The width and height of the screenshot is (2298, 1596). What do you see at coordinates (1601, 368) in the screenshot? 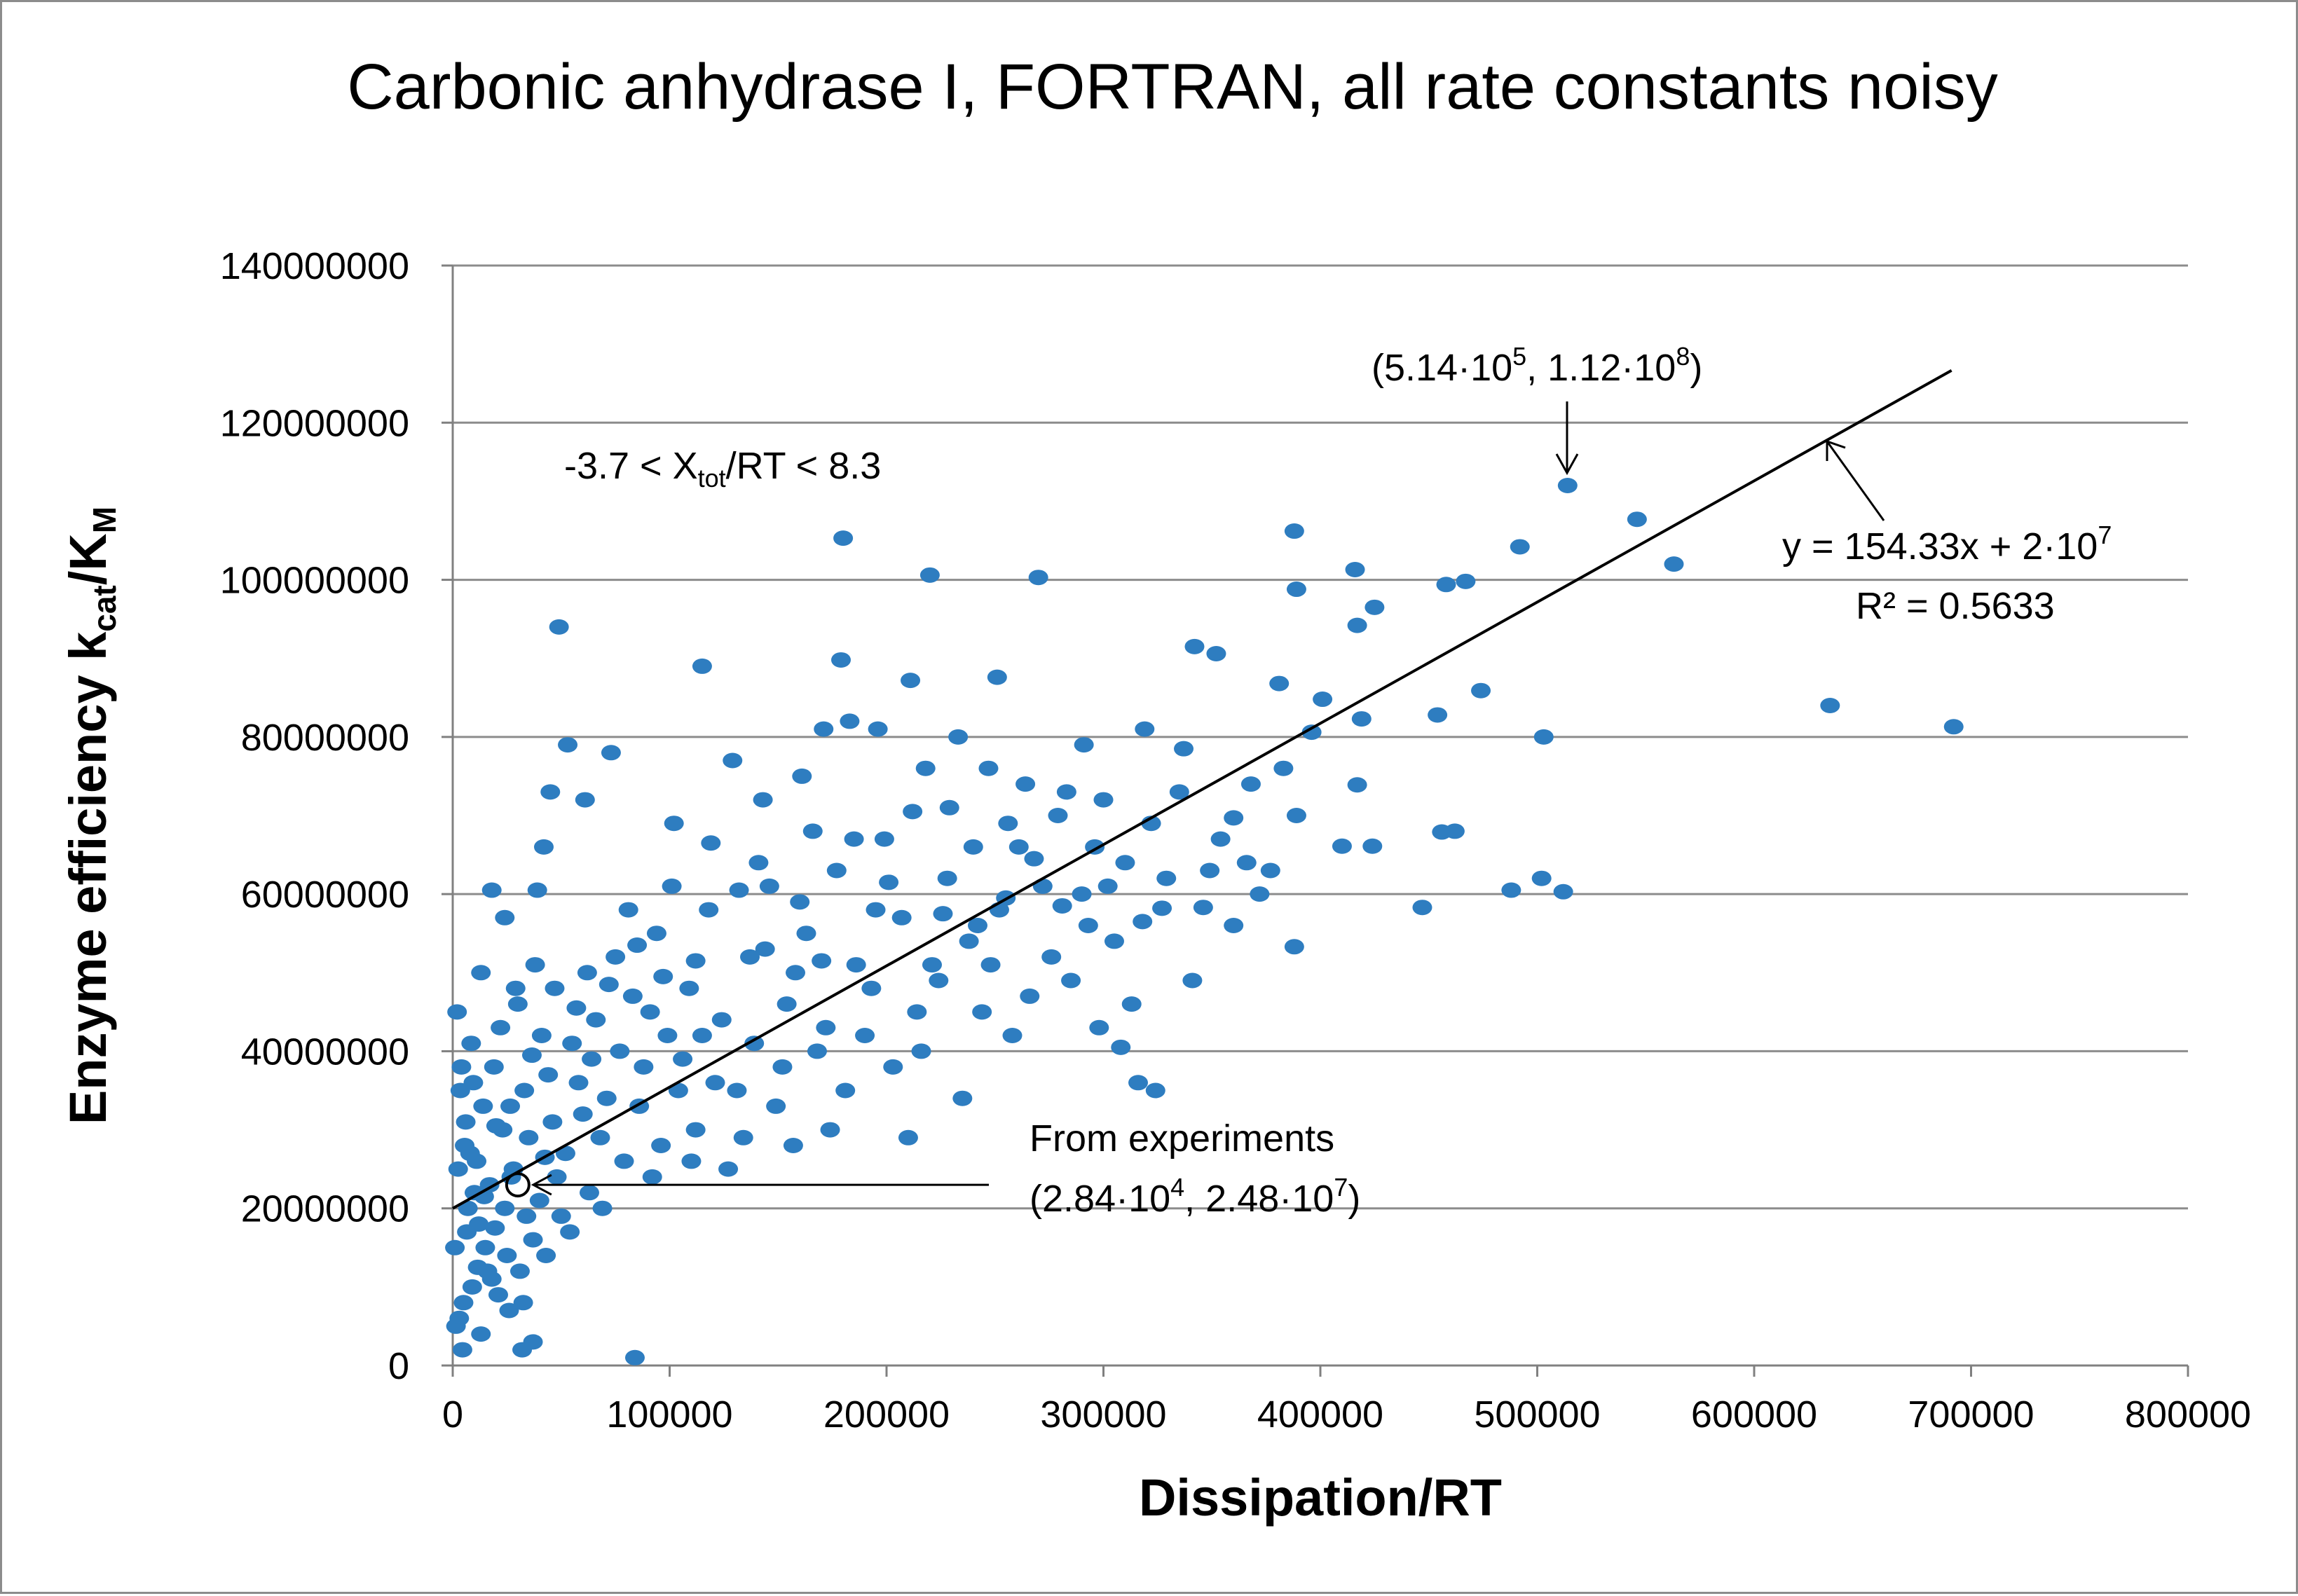
I see `max-point-b: , 1.12·10` at bounding box center [1601, 368].